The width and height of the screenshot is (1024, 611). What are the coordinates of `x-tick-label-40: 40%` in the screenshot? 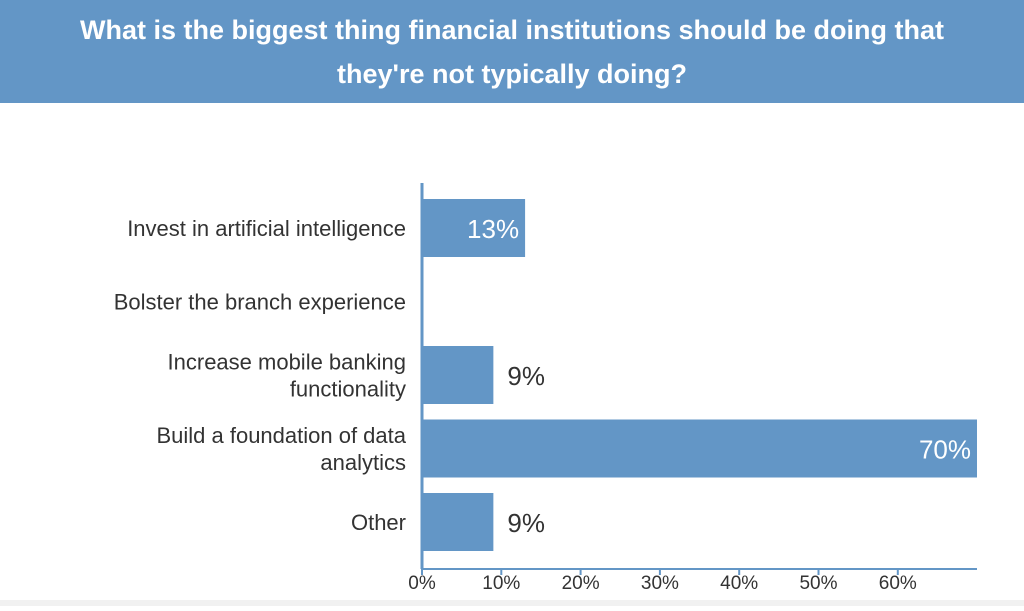 It's located at (739, 583).